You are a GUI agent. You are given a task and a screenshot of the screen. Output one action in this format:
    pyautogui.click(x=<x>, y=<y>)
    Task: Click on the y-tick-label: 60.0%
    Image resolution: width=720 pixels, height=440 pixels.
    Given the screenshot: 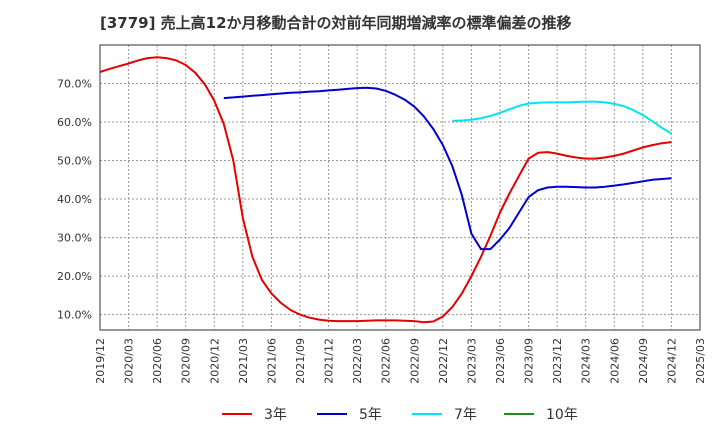 What is the action you would take?
    pyautogui.click(x=74, y=122)
    